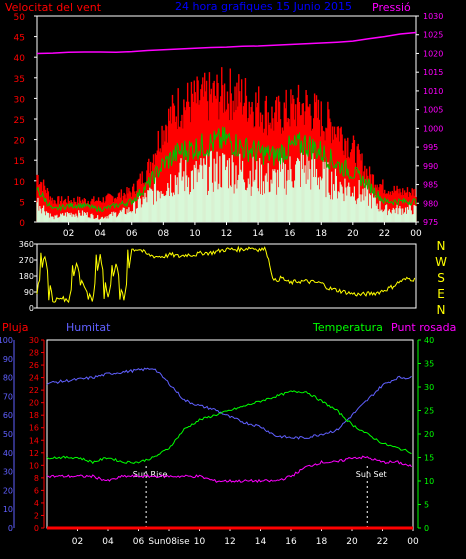 The width and height of the screenshot is (466, 559). I want to click on y2-tick-label: 975, so click(430, 222).